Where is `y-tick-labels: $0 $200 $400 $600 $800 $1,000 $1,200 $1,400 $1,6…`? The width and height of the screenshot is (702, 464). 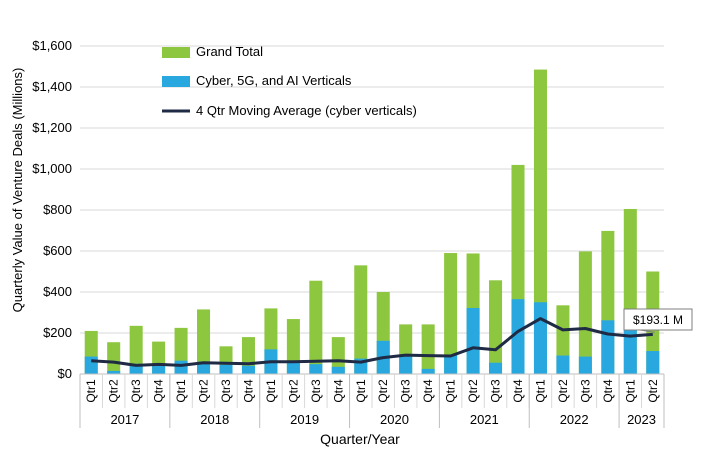
y-tick-labels: $0 $200 $400 $600 $800 $1,000 $1,200 $1,400 $1,6… is located at coordinates (52, 209).